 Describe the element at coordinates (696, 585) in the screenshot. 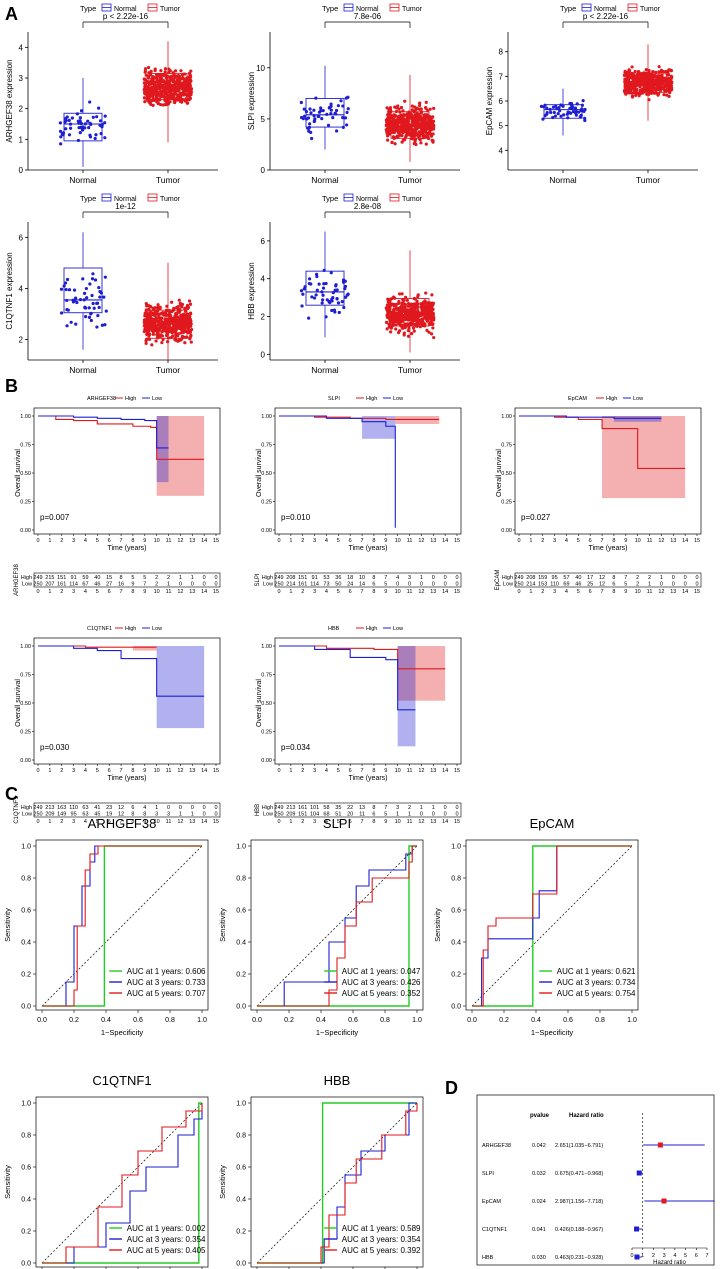

I see `risk-low-count: 0` at that location.